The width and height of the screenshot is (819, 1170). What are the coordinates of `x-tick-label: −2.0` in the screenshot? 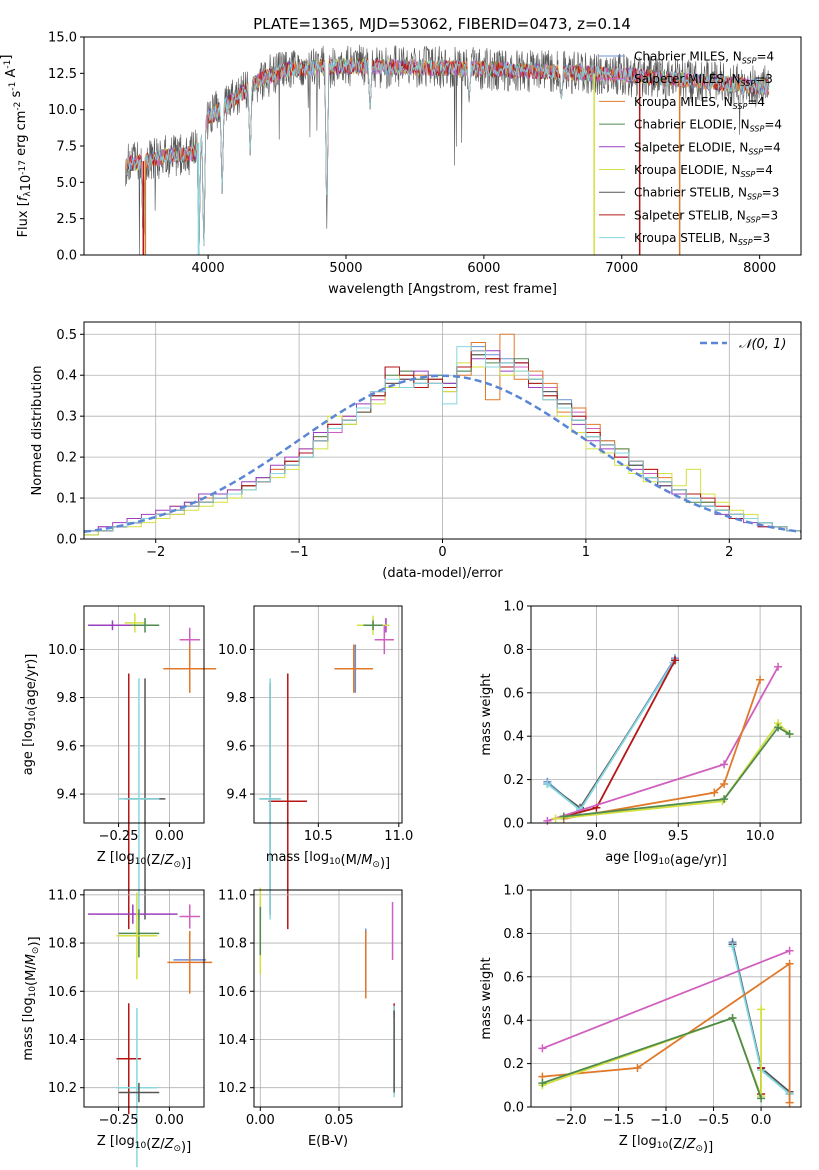 It's located at (571, 1120).